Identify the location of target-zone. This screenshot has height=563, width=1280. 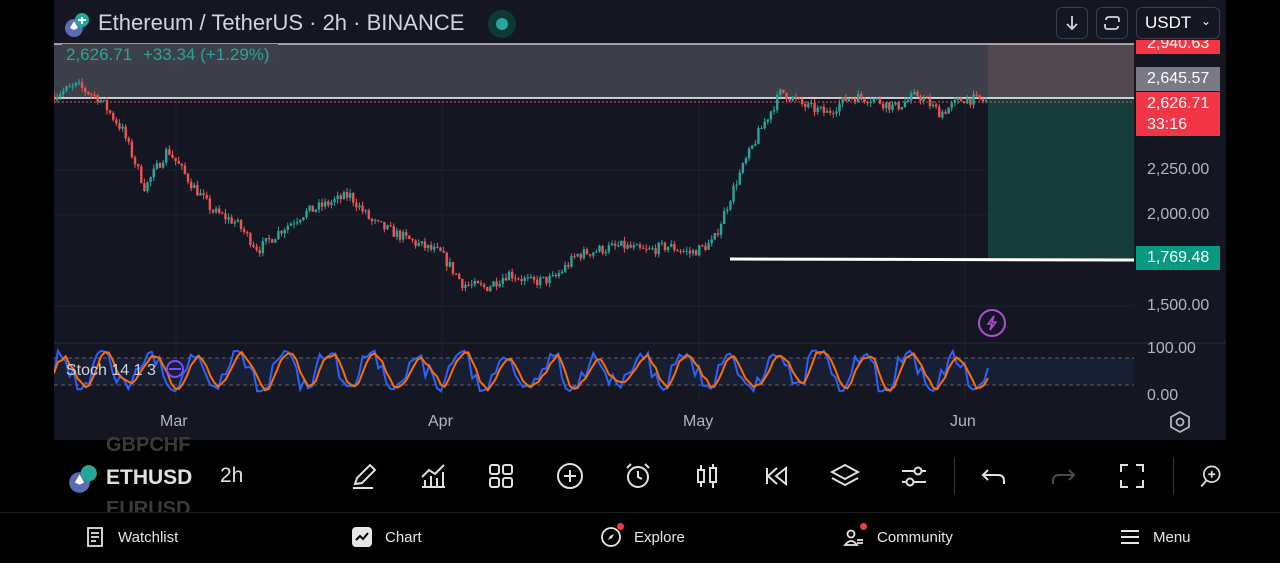
(1061, 179).